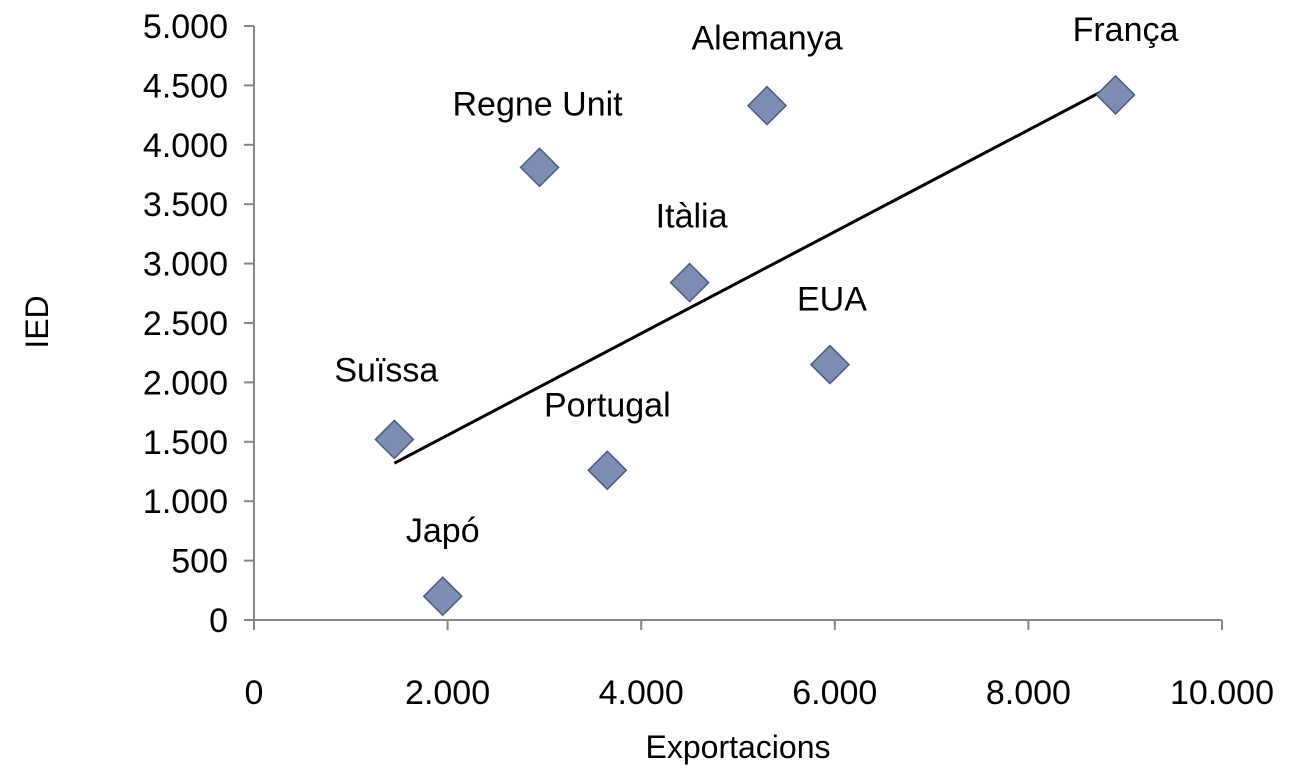 Image resolution: width=1297 pixels, height=770 pixels. I want to click on x-axis-title: Exportacions, so click(738, 747).